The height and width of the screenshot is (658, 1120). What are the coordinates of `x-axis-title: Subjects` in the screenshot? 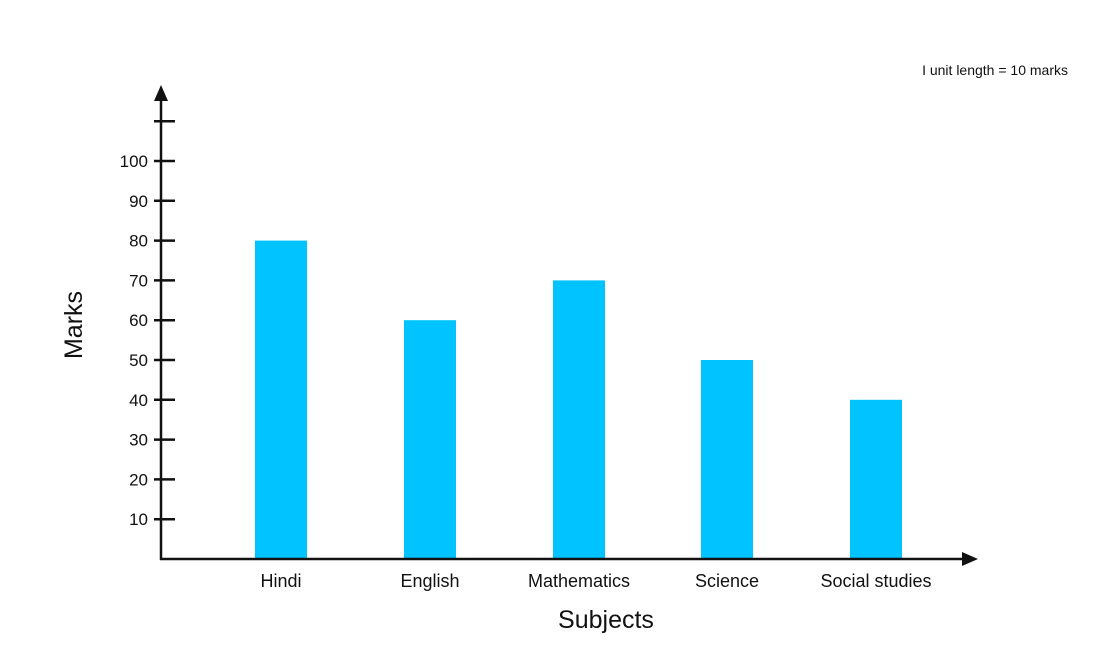 It's located at (606, 620).